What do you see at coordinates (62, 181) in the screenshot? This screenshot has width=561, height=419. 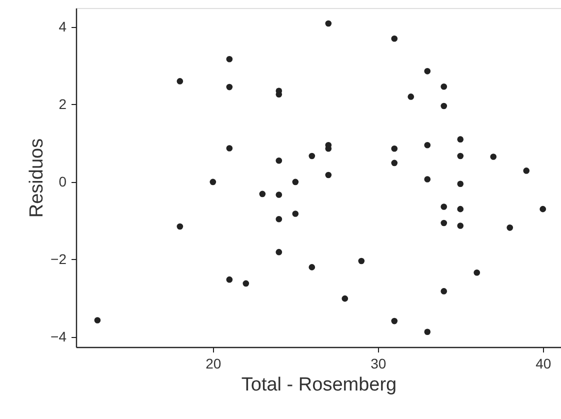 I see `y-tick-label: 0` at bounding box center [62, 181].